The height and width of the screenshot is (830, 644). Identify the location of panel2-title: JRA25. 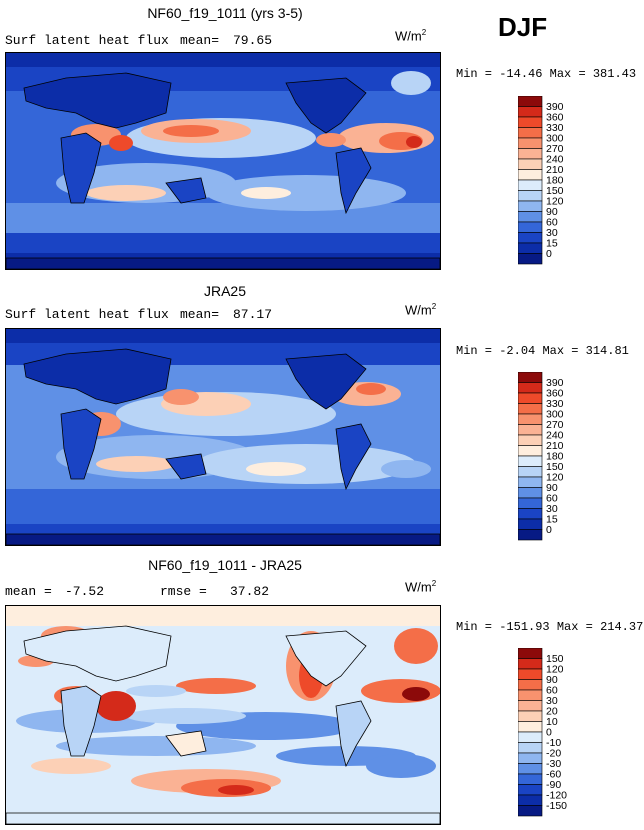
(225, 291).